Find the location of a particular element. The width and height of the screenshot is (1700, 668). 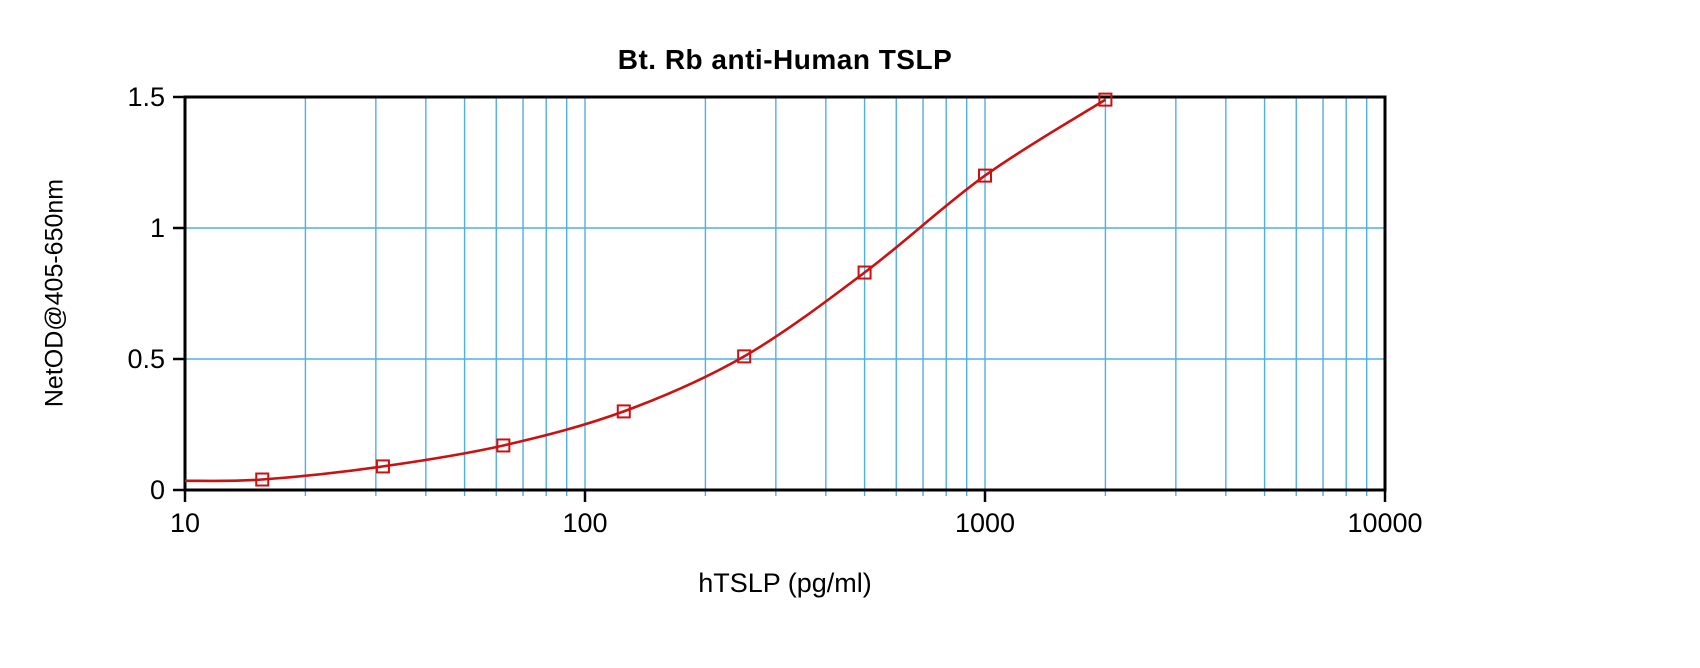

x-tick-label: 100 is located at coordinates (584, 523).